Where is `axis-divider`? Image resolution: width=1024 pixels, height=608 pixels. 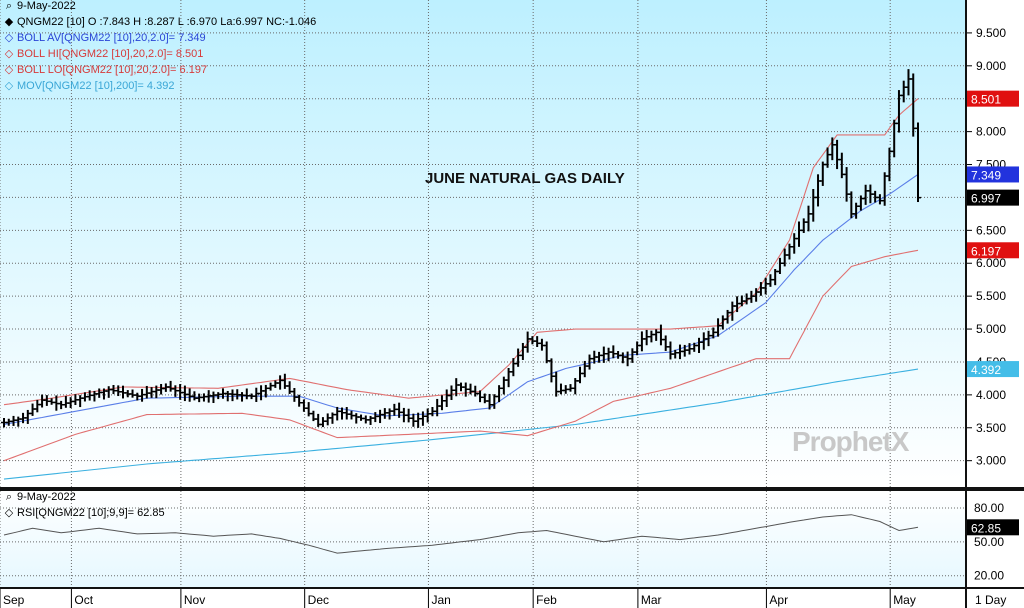 axis-divider is located at coordinates (512, 588).